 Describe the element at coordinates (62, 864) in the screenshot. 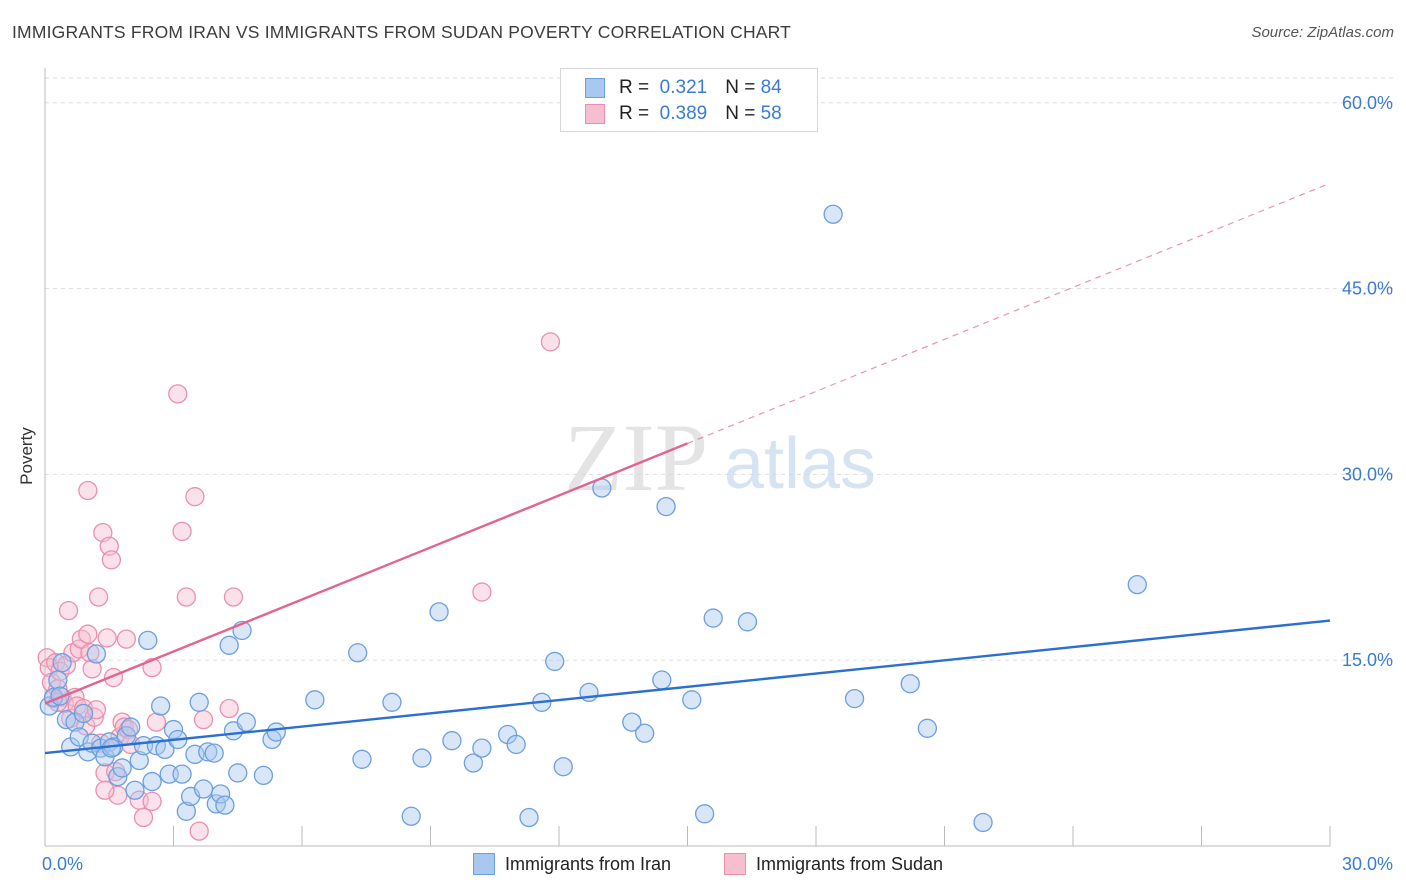

I see `x-tick-label: 0.0%` at that location.